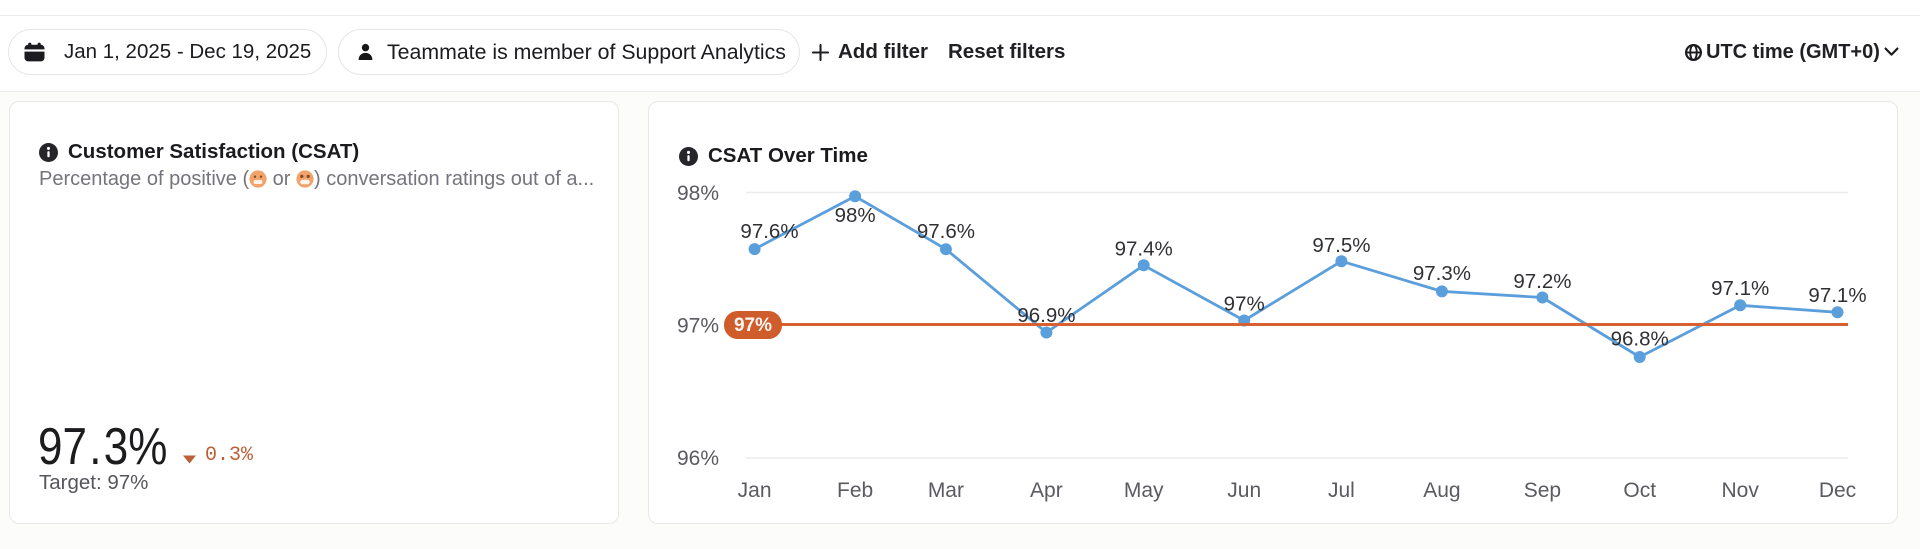 Image resolution: width=1920 pixels, height=549 pixels. What do you see at coordinates (1837, 490) in the screenshot?
I see `svg-text: Dec` at bounding box center [1837, 490].